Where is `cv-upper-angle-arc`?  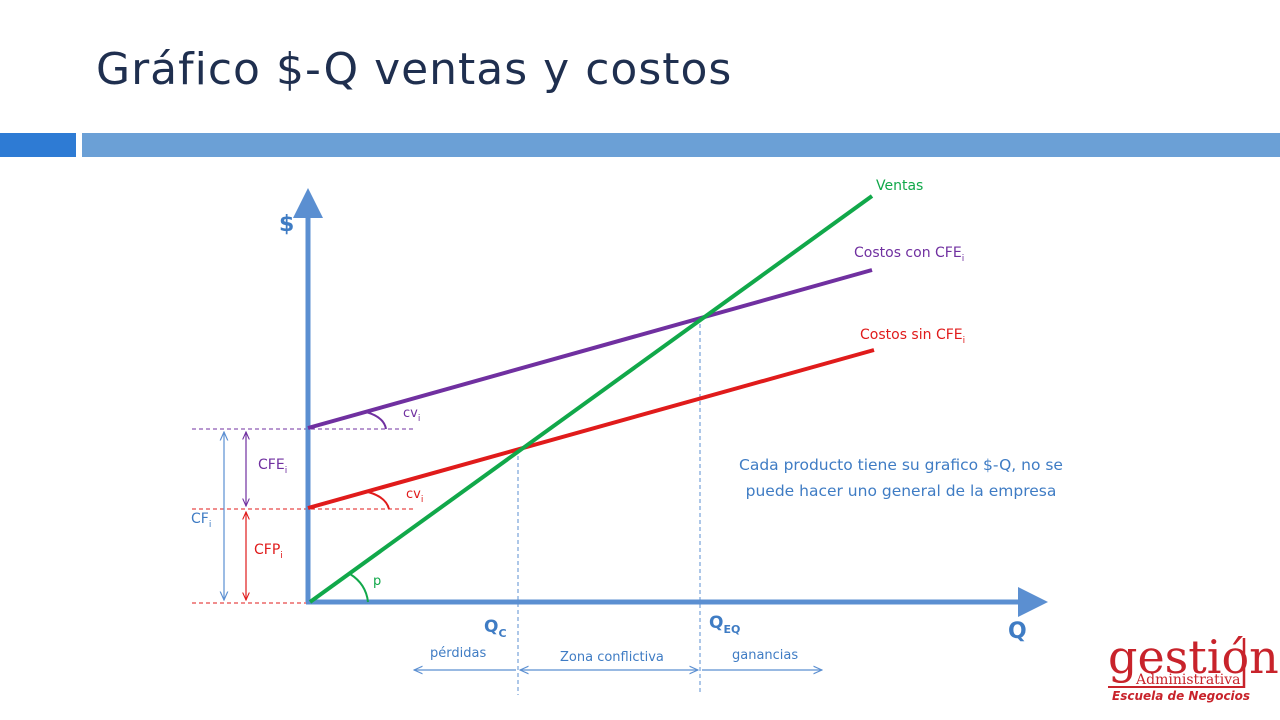 cv-upper-angle-arc is located at coordinates (376, 420).